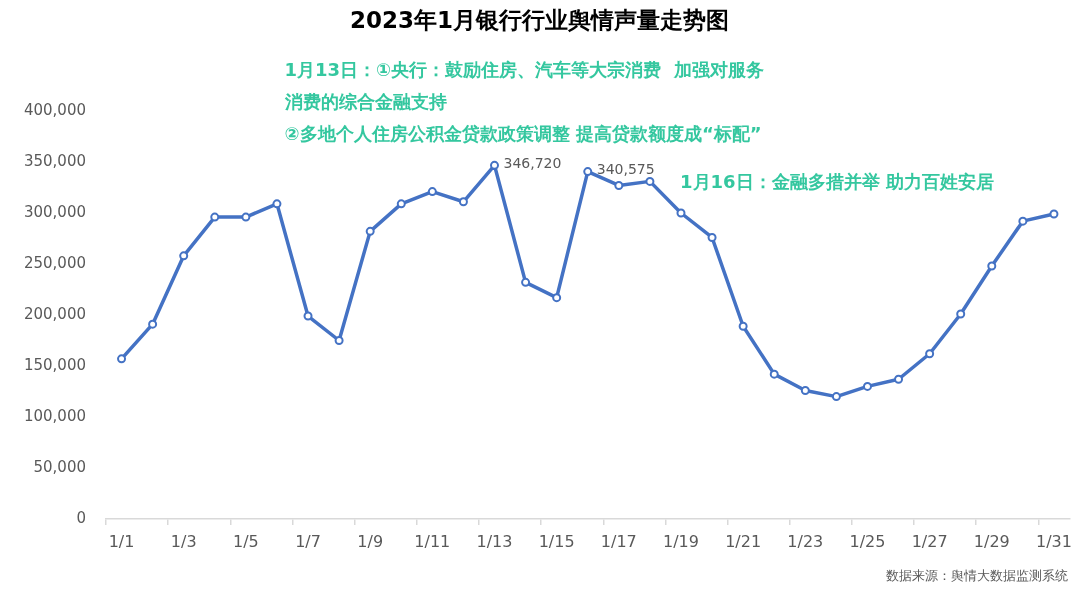 Image resolution: width=1080 pixels, height=594 pixels. What do you see at coordinates (618, 541) in the screenshot?
I see `x-tick-label: 1/17` at bounding box center [618, 541].